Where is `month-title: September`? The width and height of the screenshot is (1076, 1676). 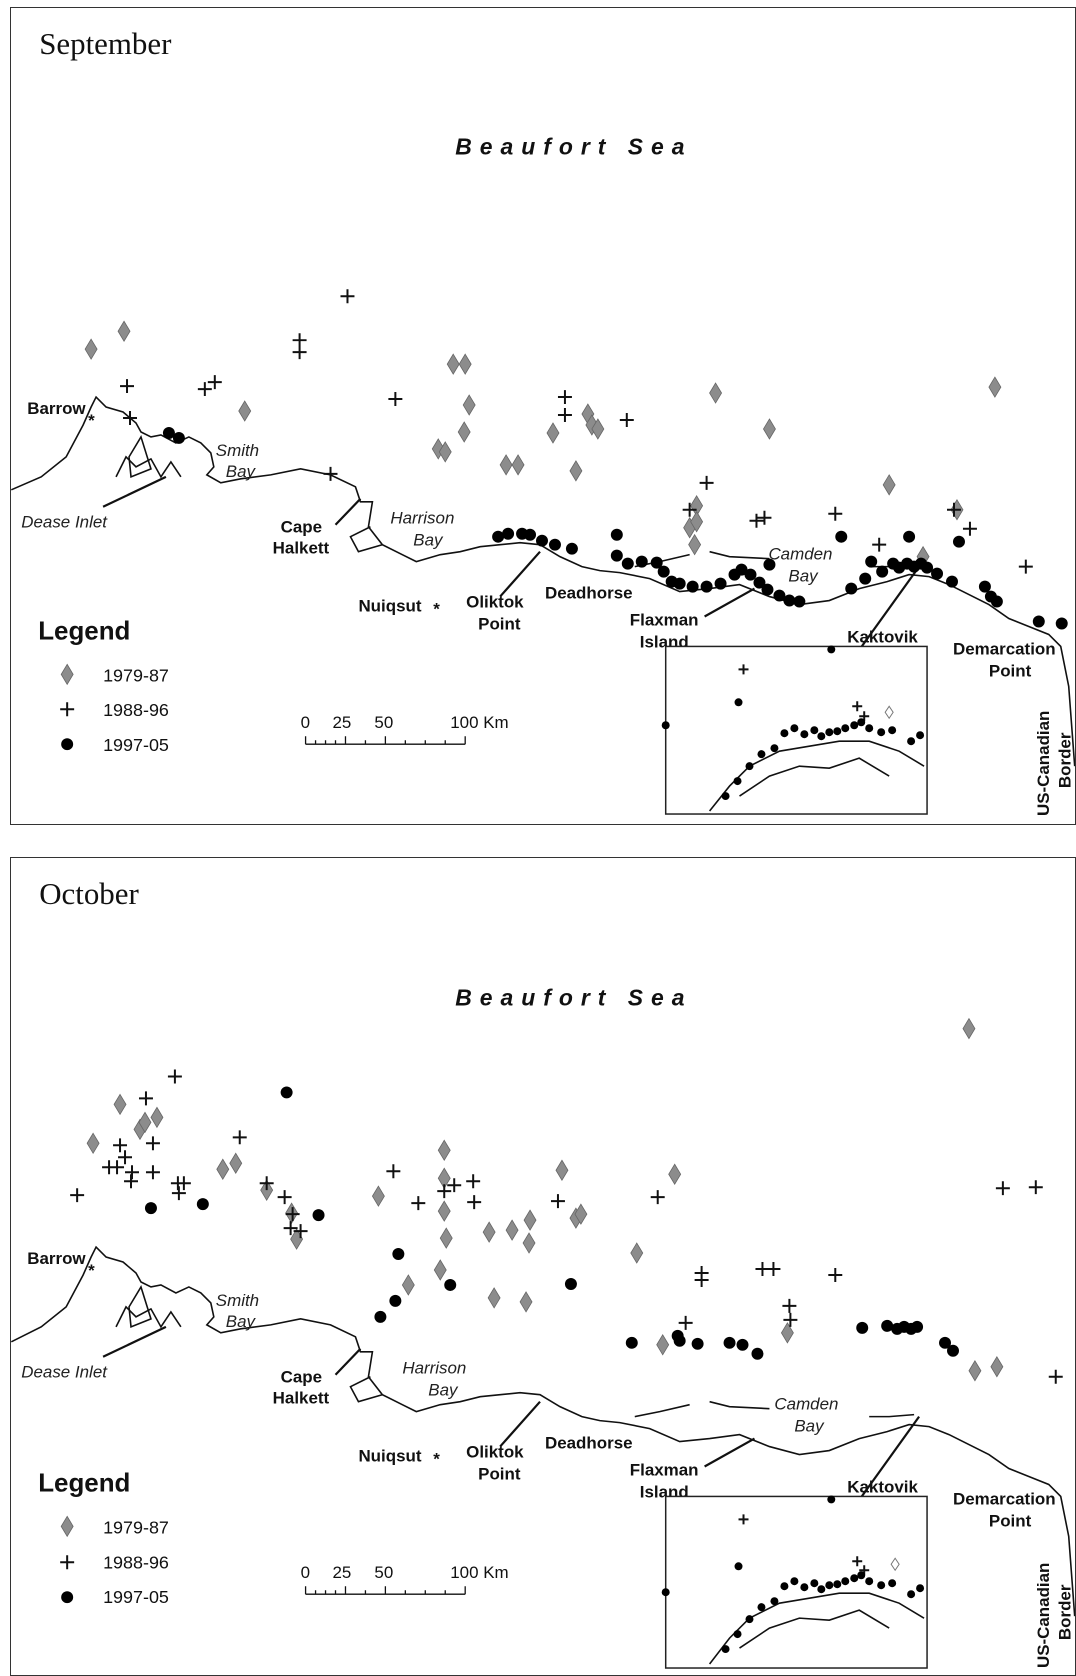
month-title: September is located at coordinates (105, 43).